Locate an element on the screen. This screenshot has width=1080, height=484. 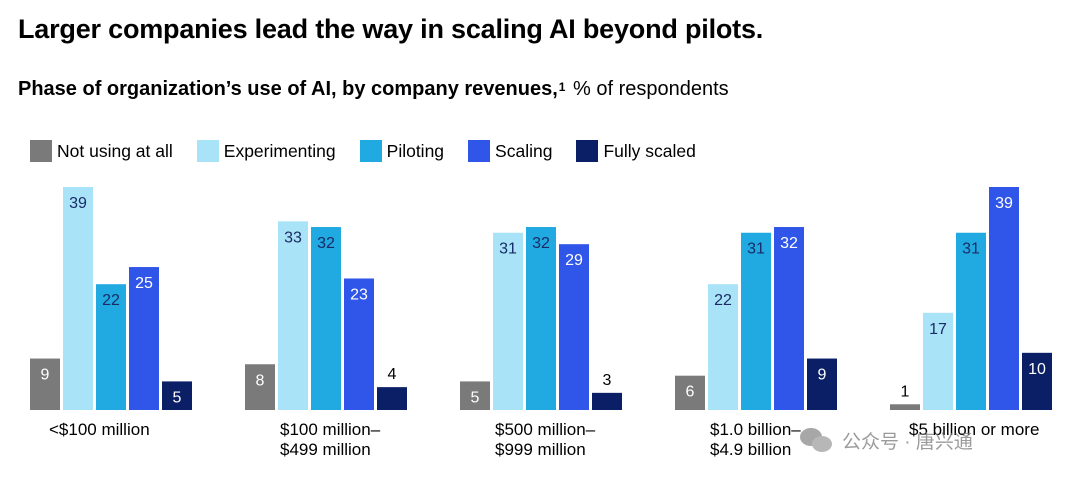
data-label: 6 is located at coordinates (690, 392).